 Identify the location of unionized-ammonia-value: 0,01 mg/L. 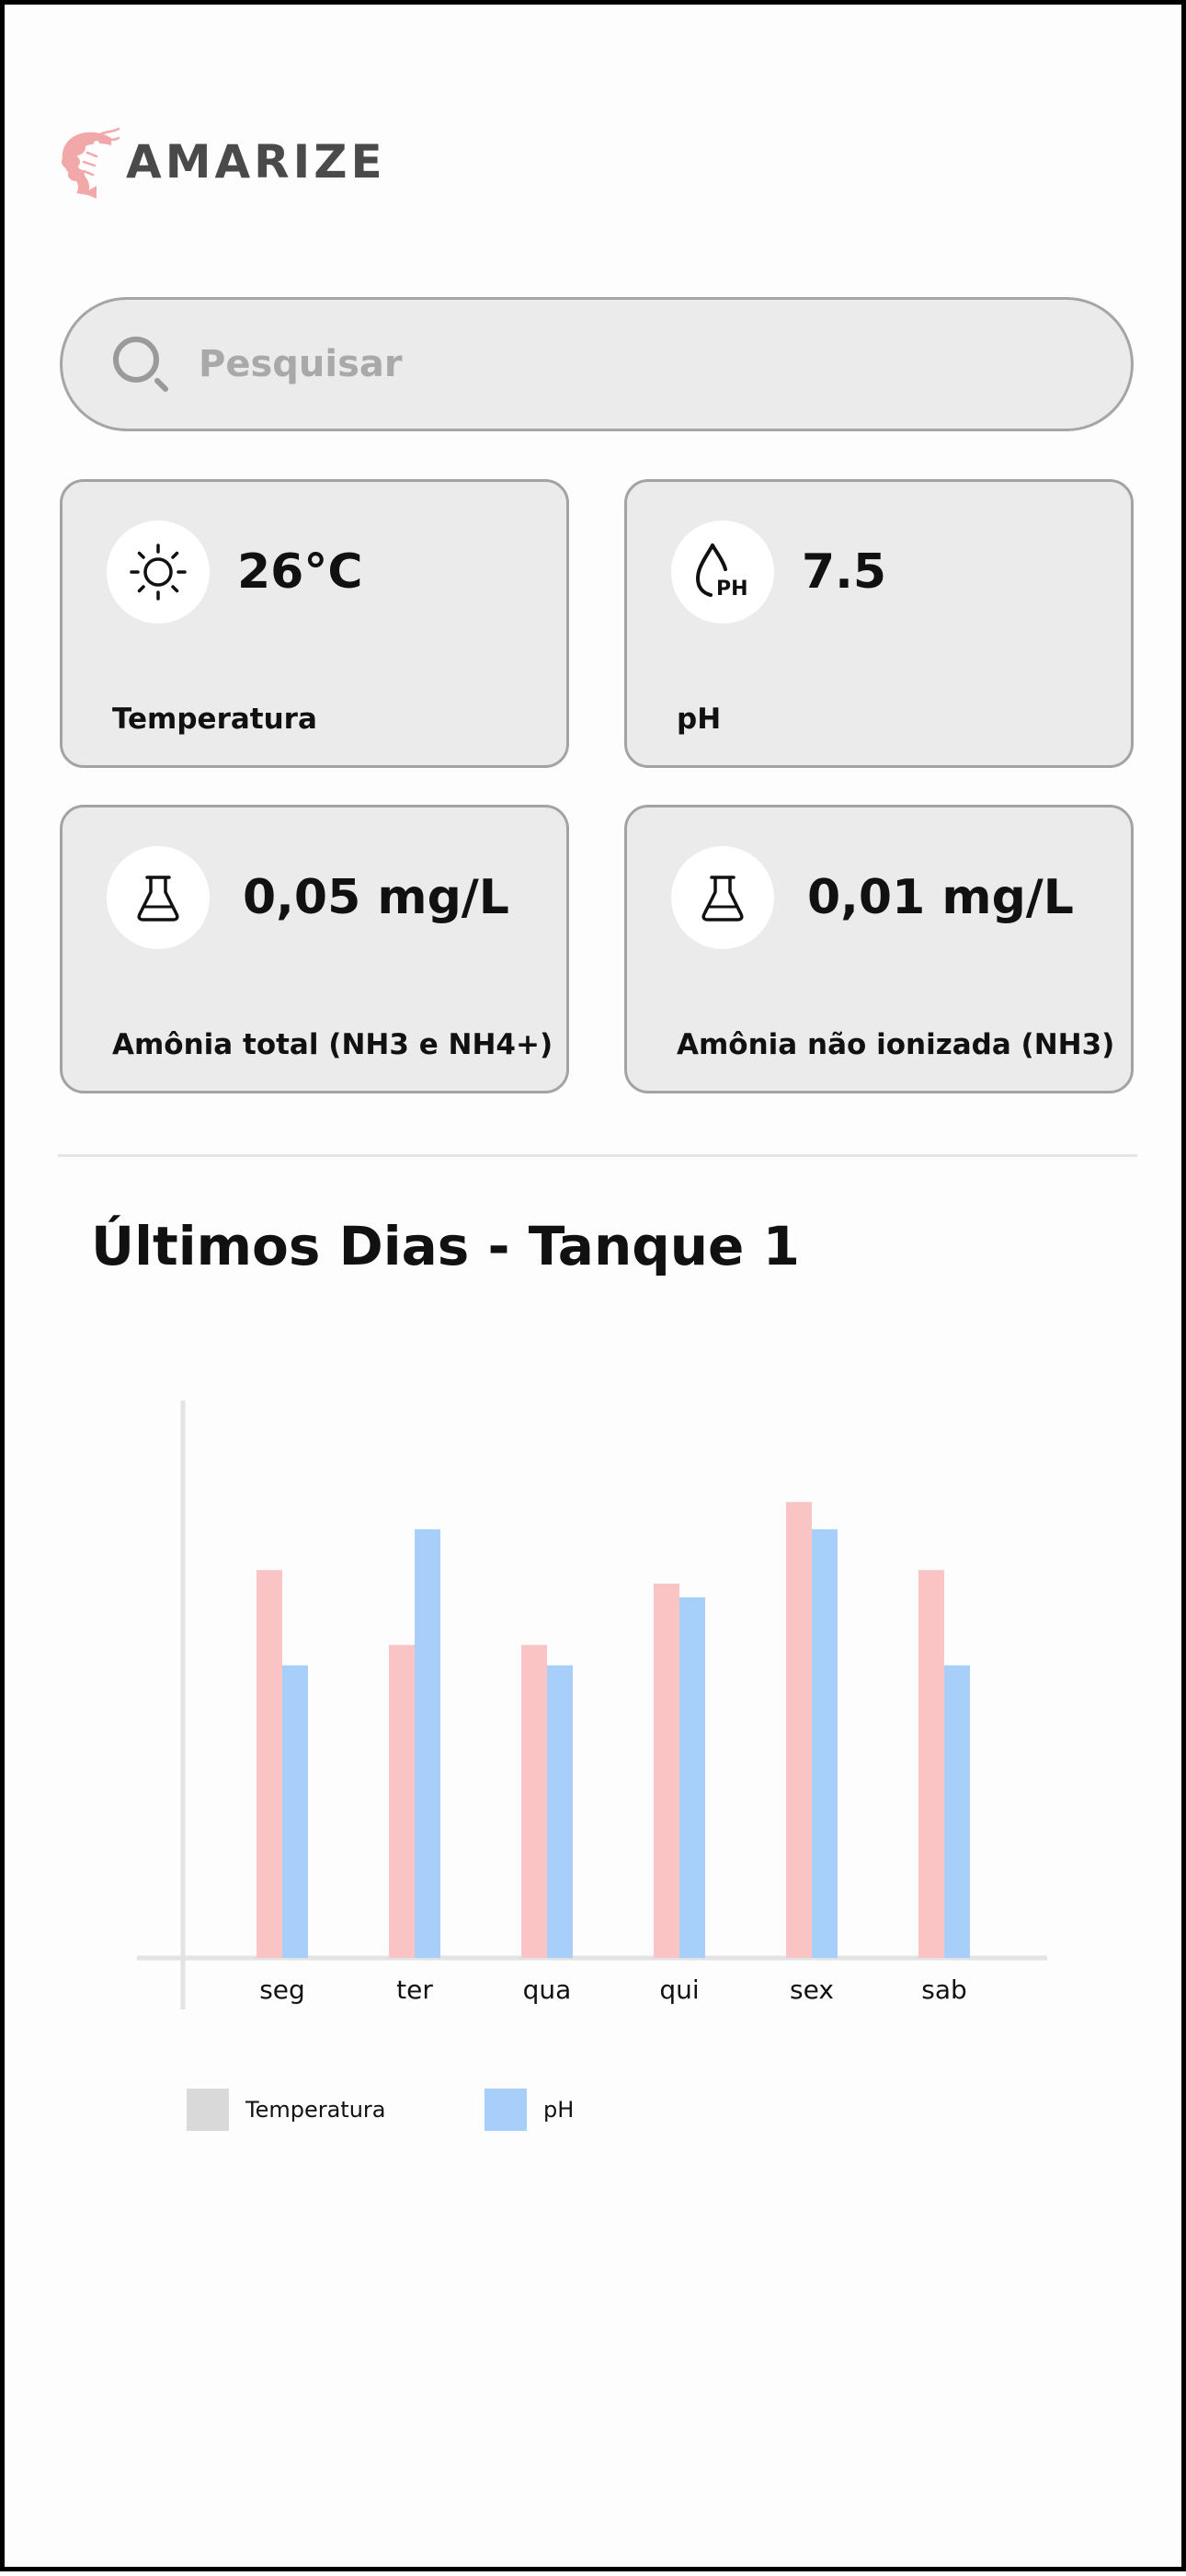
(940, 898).